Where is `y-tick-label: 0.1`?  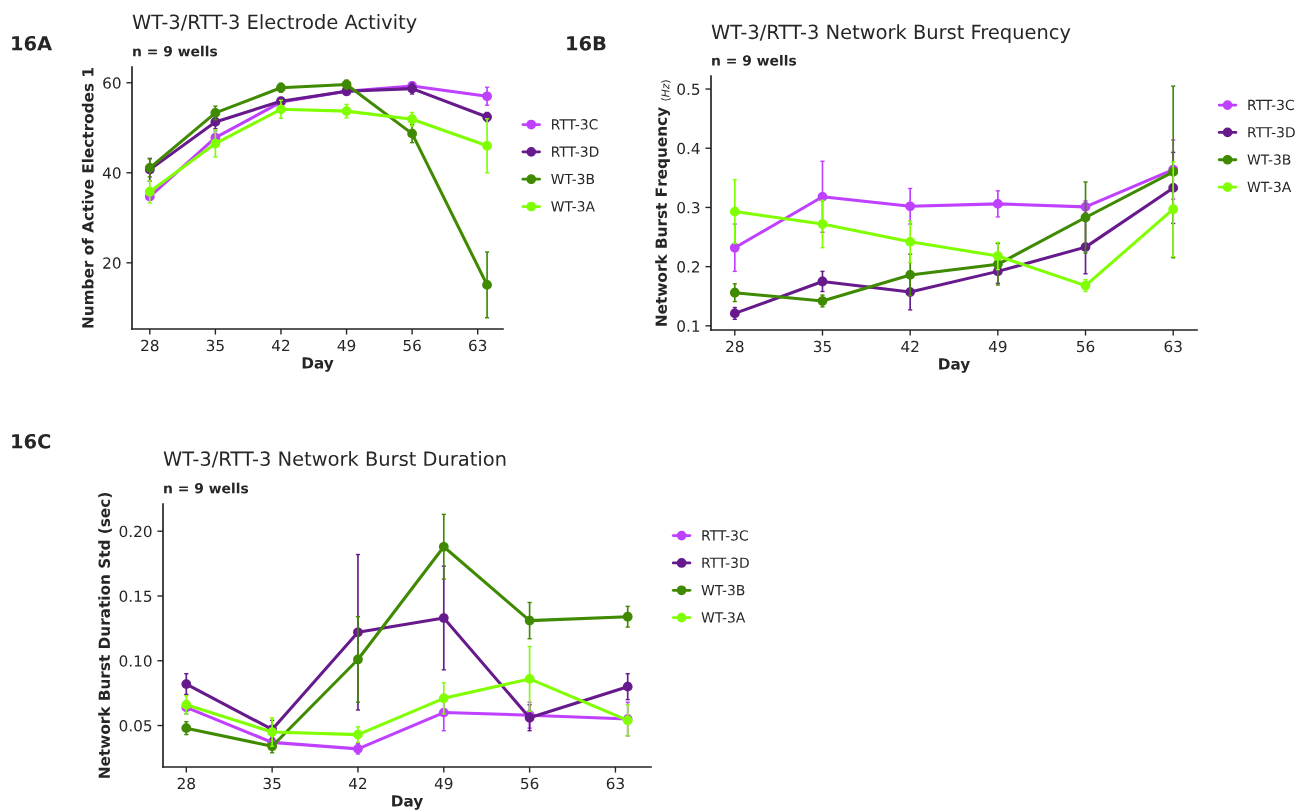
y-tick-label: 0.1 is located at coordinates (688, 326).